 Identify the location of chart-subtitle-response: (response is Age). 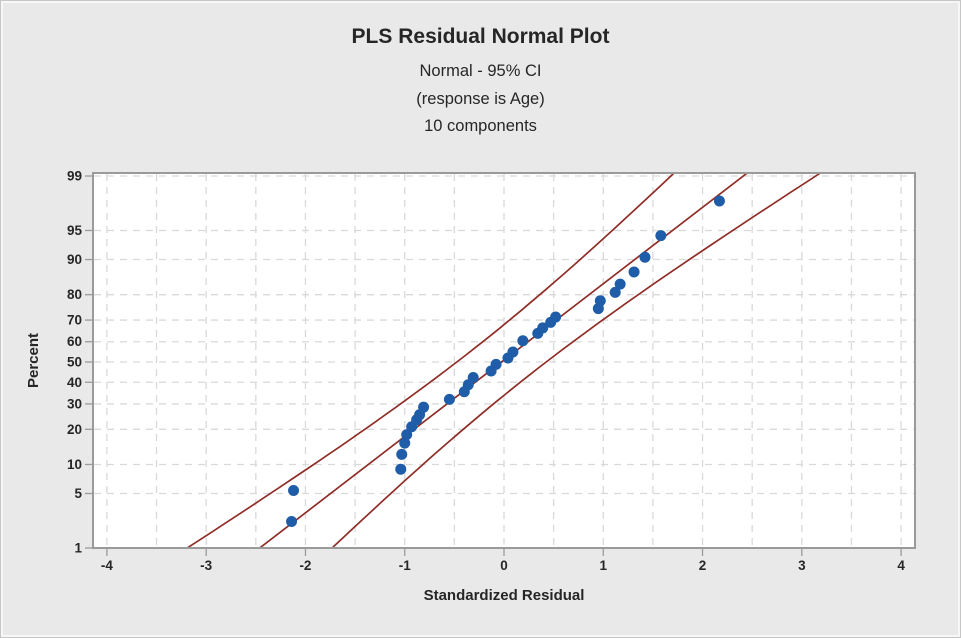
(480, 99).